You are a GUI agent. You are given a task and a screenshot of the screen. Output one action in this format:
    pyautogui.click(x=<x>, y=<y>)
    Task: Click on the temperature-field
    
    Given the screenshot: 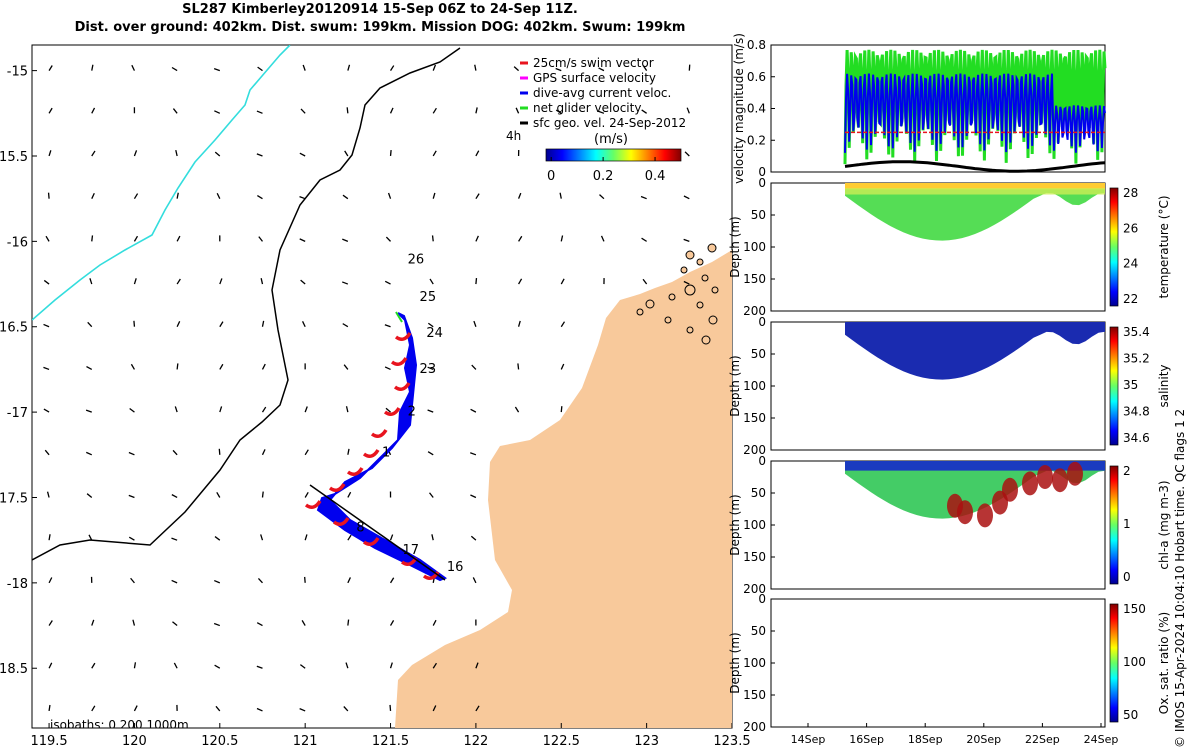 What is the action you would take?
    pyautogui.click(x=975, y=212)
    